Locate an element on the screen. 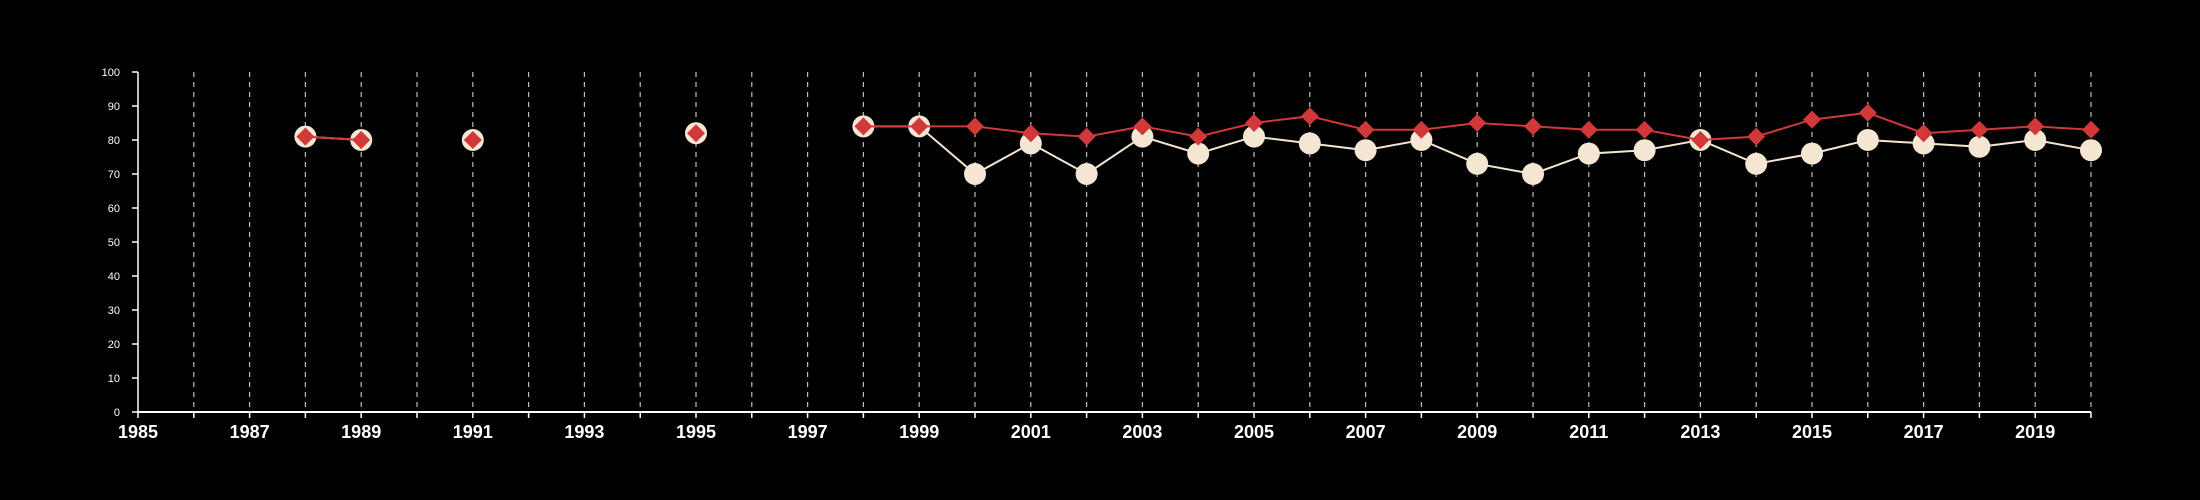 This screenshot has height=500, width=2200. point-diamond-2016 is located at coordinates (1867, 112).